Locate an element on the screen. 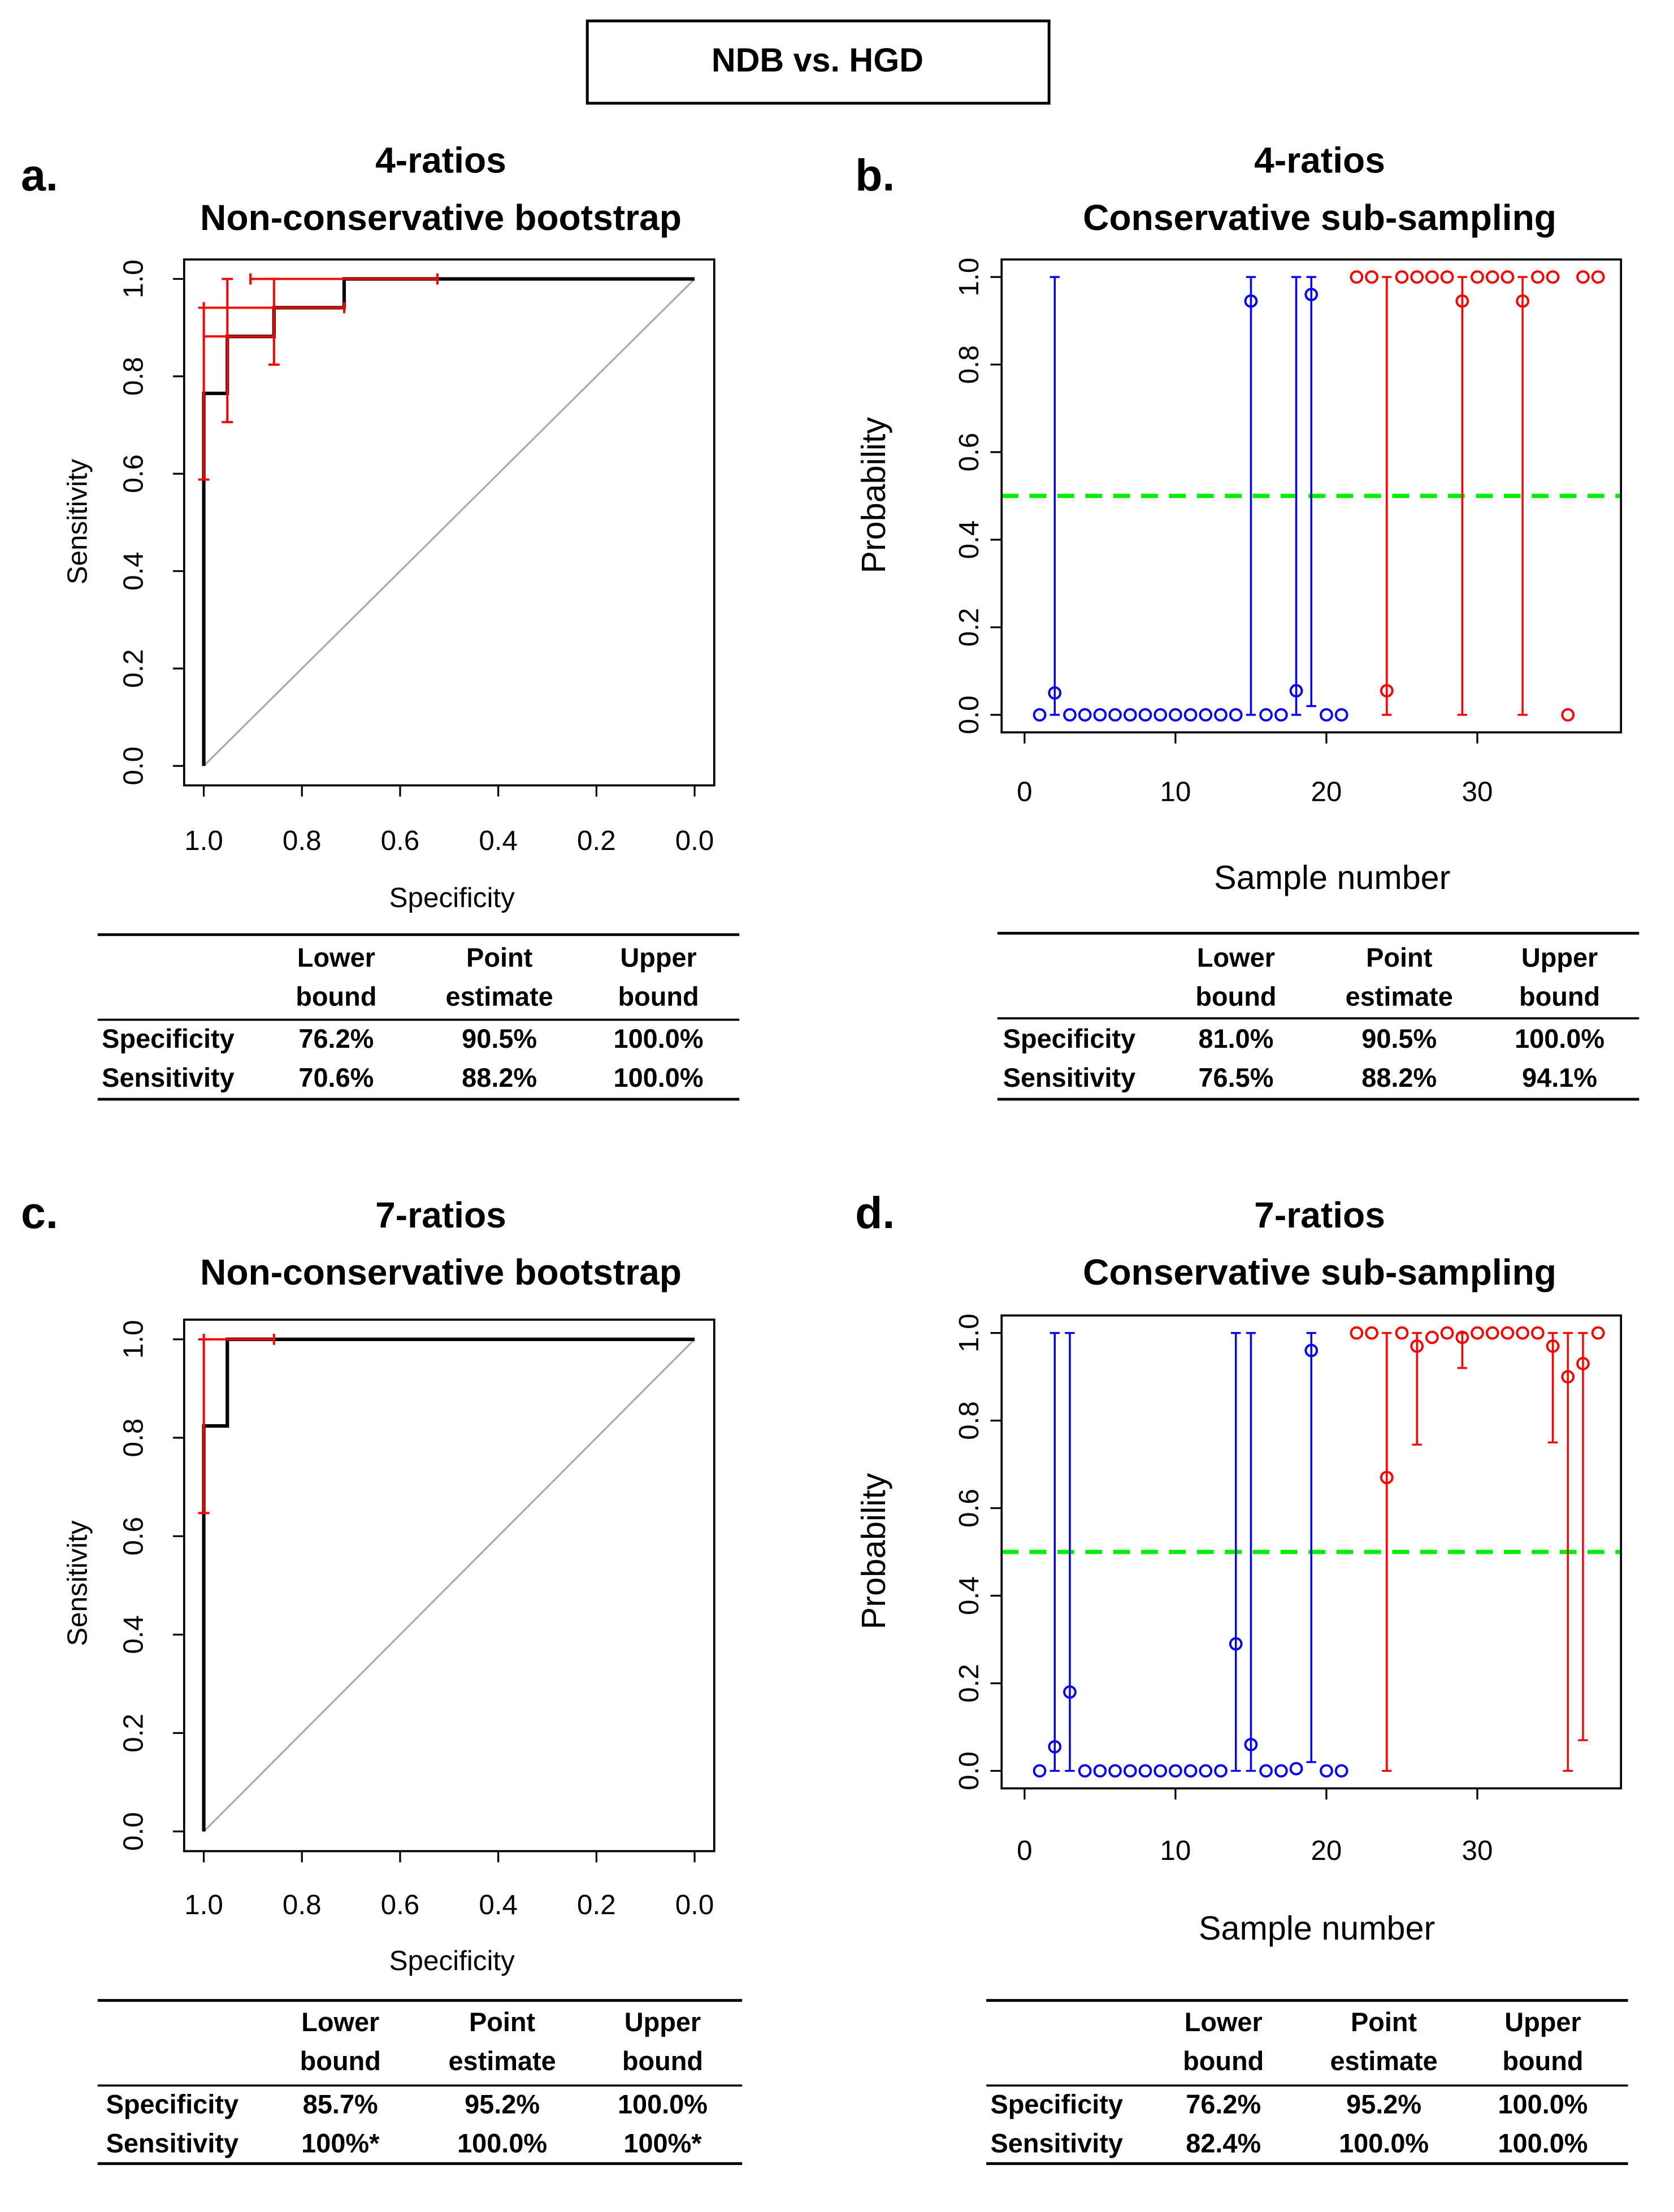  y-axis-label: Sensitivity is located at coordinates (77, 1583).